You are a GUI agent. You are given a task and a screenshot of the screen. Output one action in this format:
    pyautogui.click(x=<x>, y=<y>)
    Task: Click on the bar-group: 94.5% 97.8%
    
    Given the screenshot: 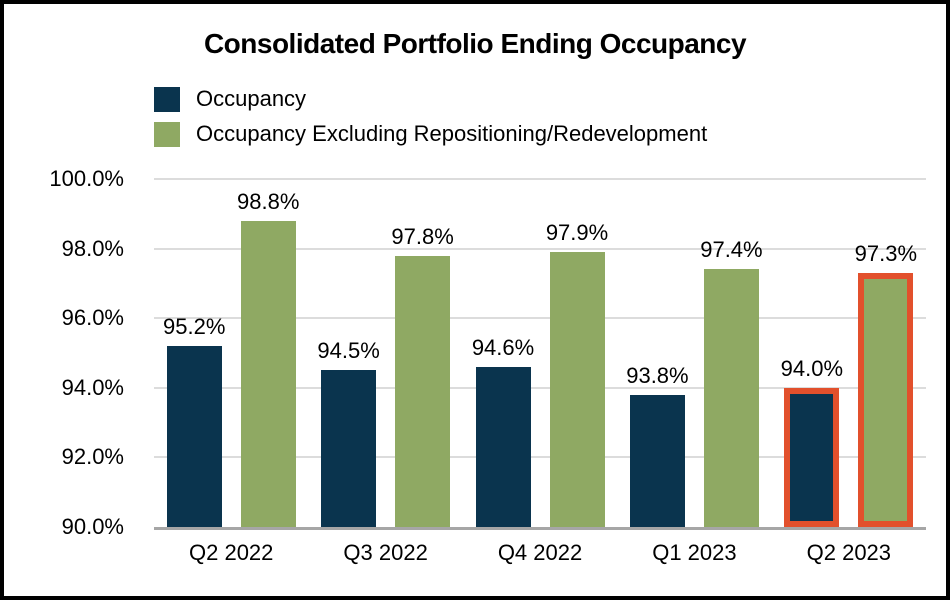 What is the action you would take?
    pyautogui.click(x=385, y=353)
    